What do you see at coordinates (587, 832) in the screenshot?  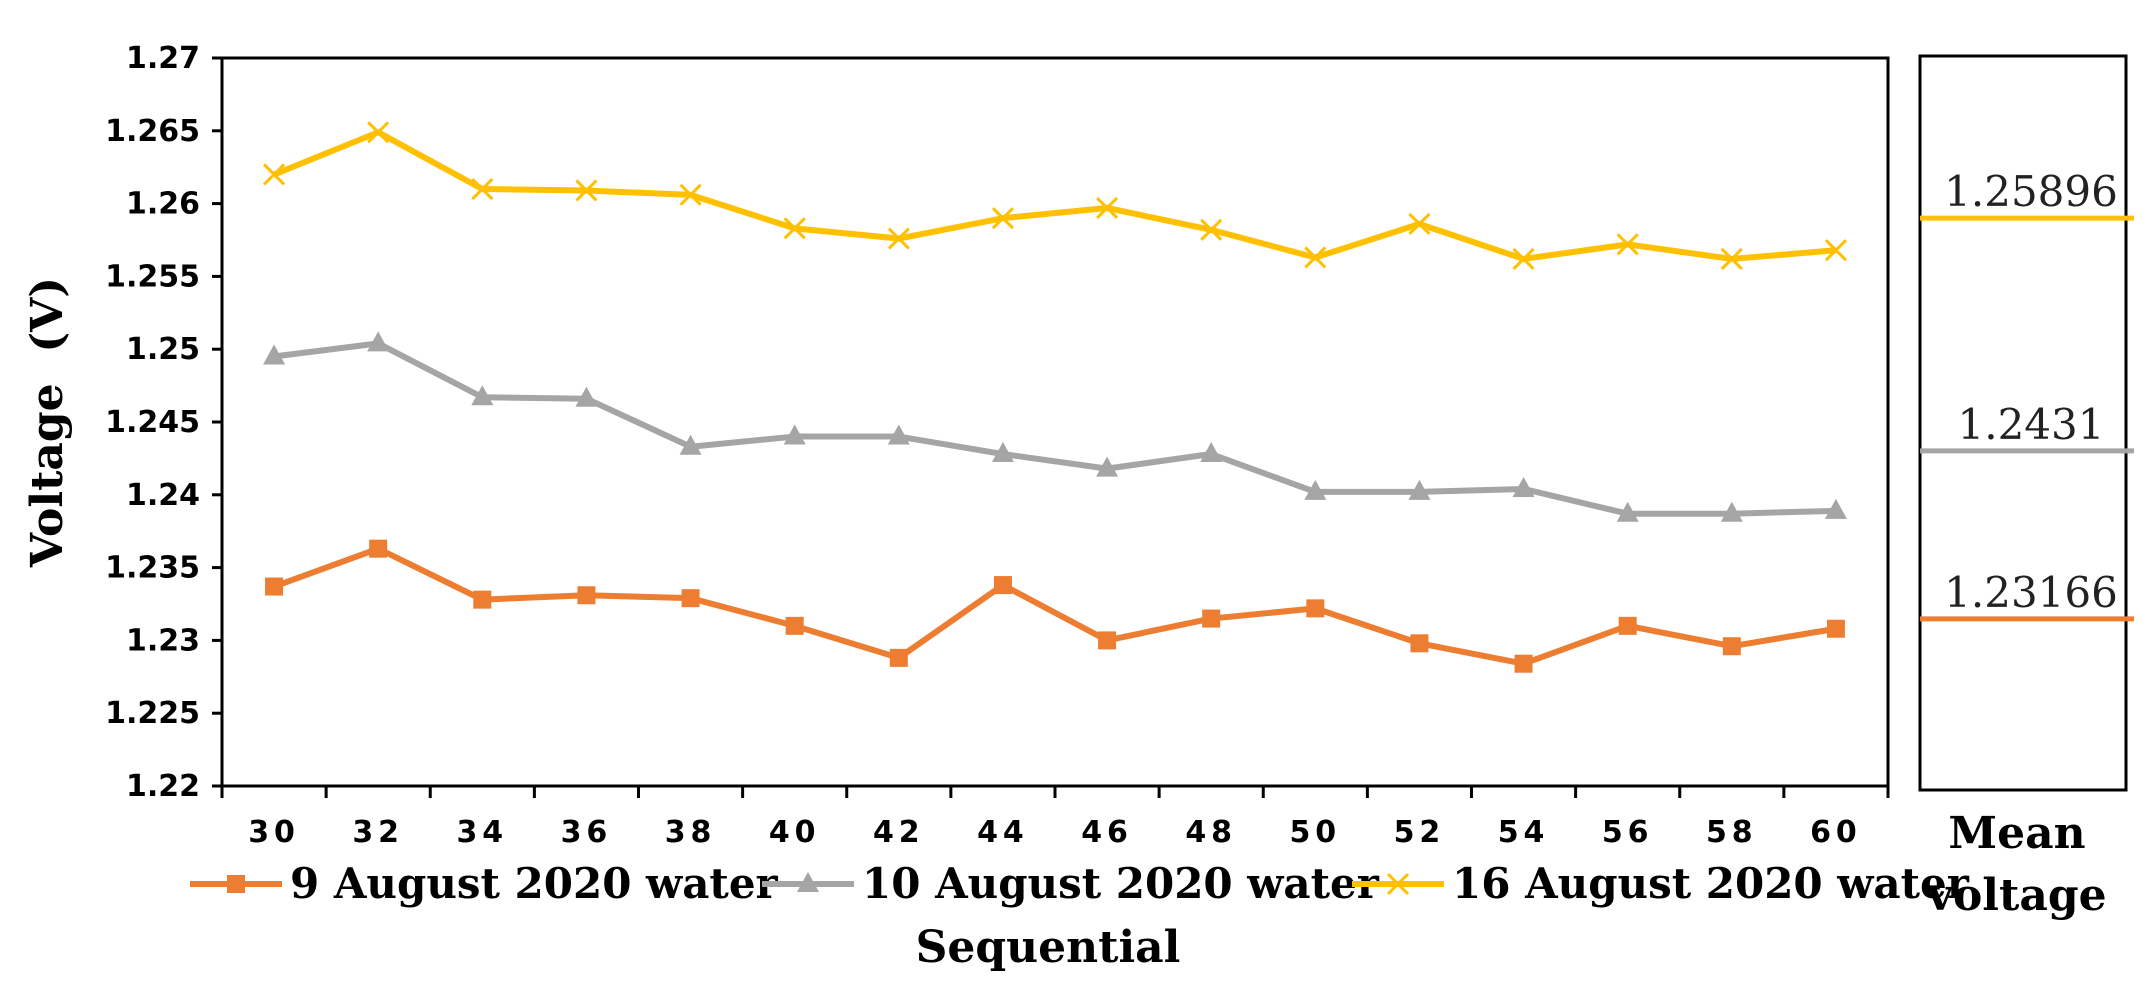 I see `x-tick-label: 36` at bounding box center [587, 832].